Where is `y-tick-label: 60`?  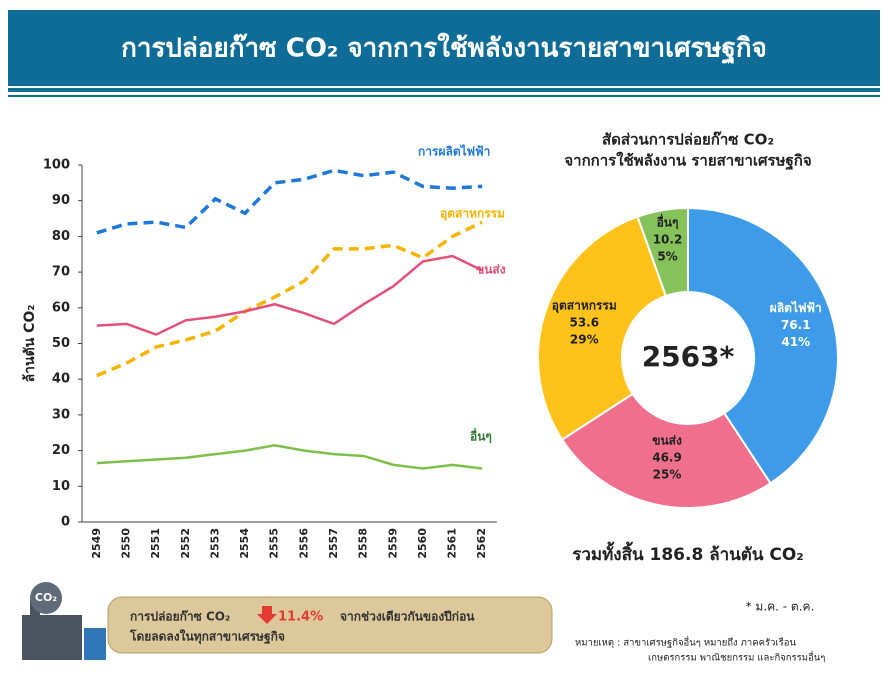
y-tick-label: 60 is located at coordinates (61, 307).